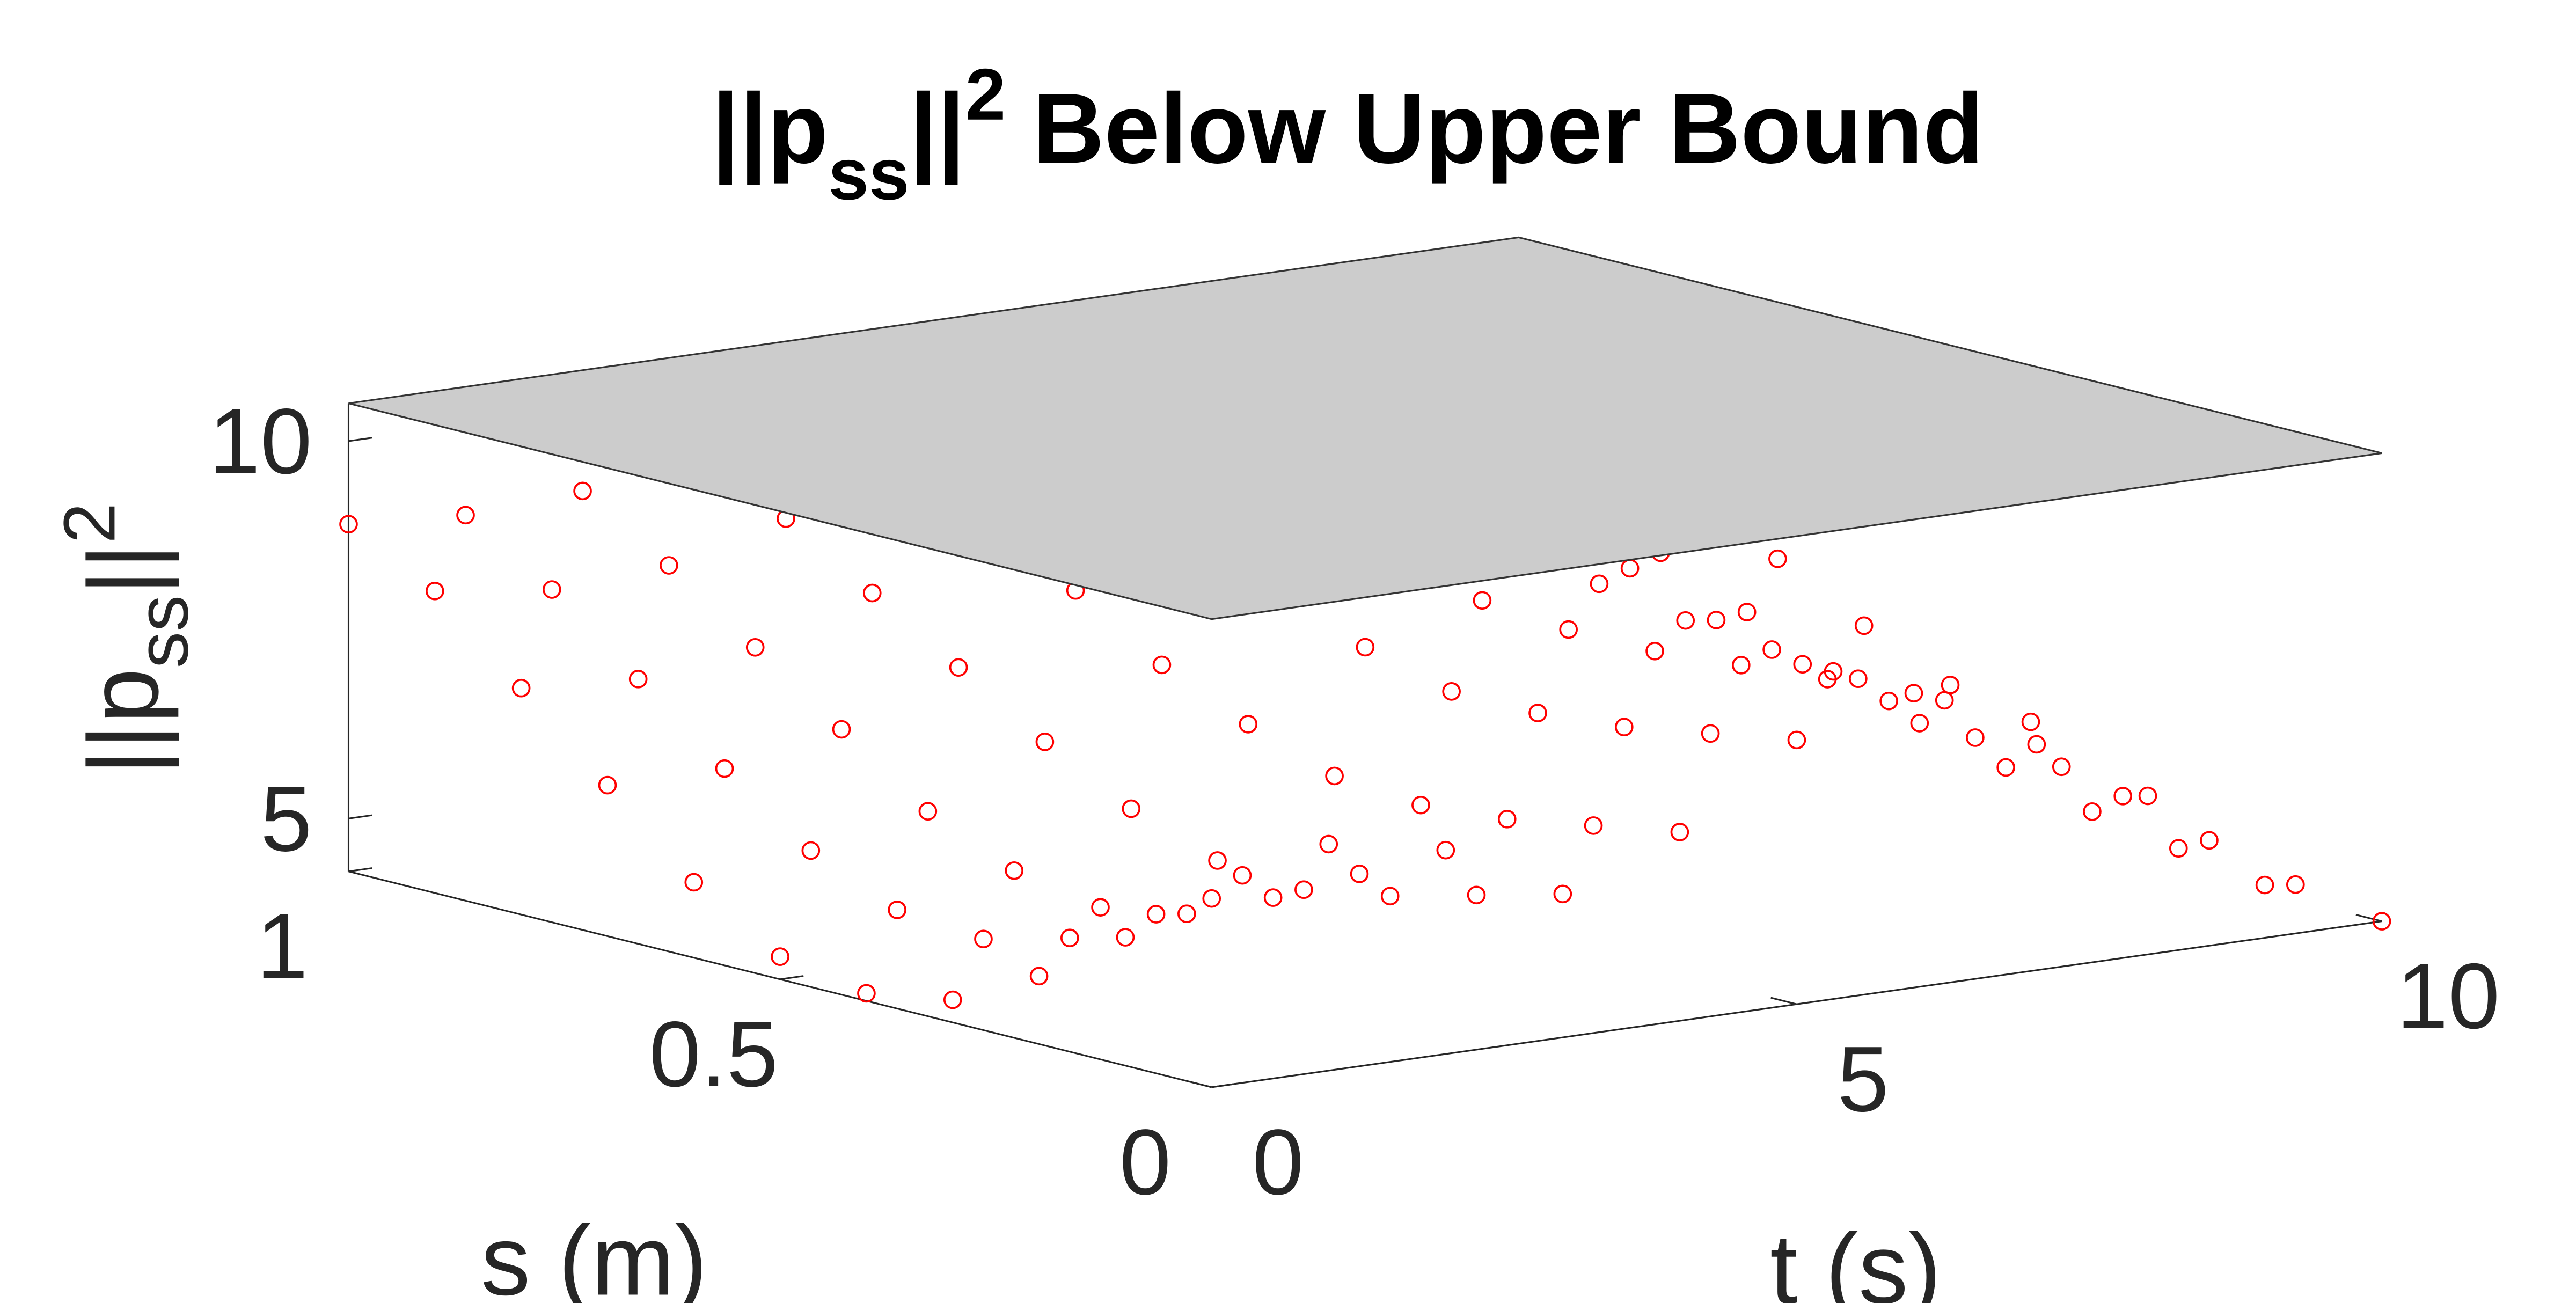 The image size is (2576, 1303). Describe the element at coordinates (770, 129) in the screenshot. I see `title-main: ||p` at that location.